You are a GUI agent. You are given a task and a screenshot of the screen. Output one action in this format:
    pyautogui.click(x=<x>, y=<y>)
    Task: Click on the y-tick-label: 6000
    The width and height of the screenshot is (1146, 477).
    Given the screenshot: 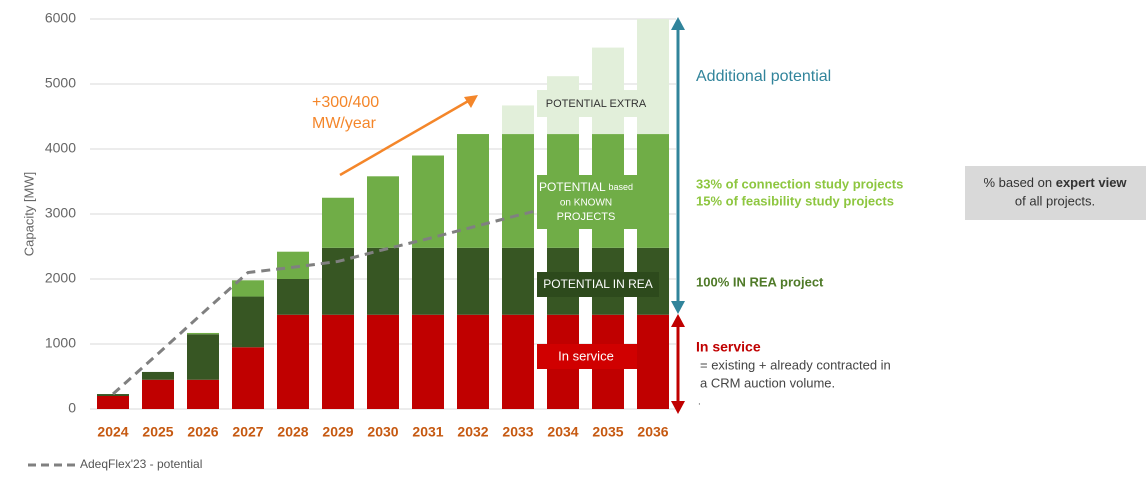 What is the action you would take?
    pyautogui.click(x=60, y=18)
    